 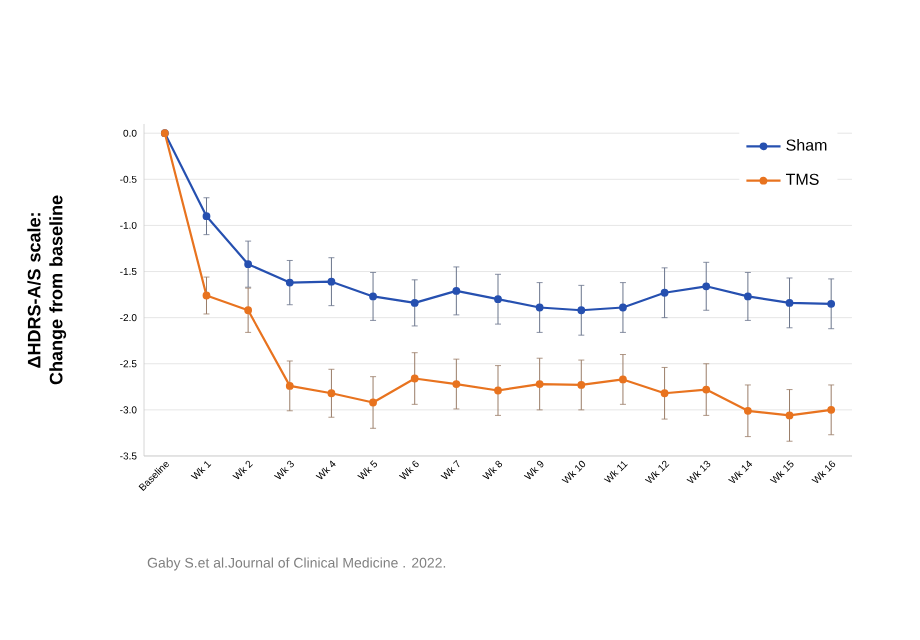 I want to click on legend-label: Sham, so click(x=806, y=145).